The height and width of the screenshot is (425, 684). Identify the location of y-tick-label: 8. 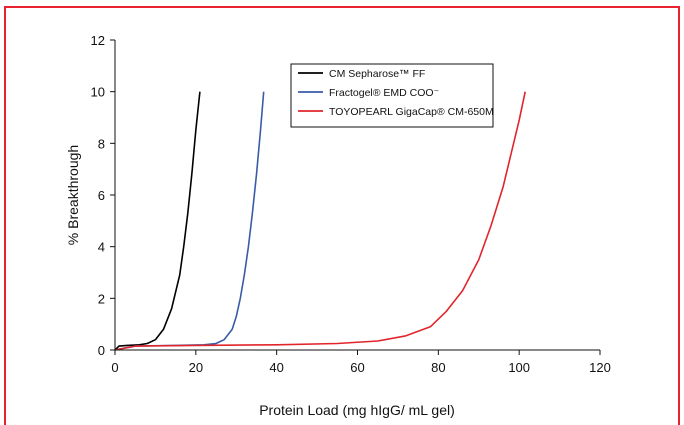
(101, 143).